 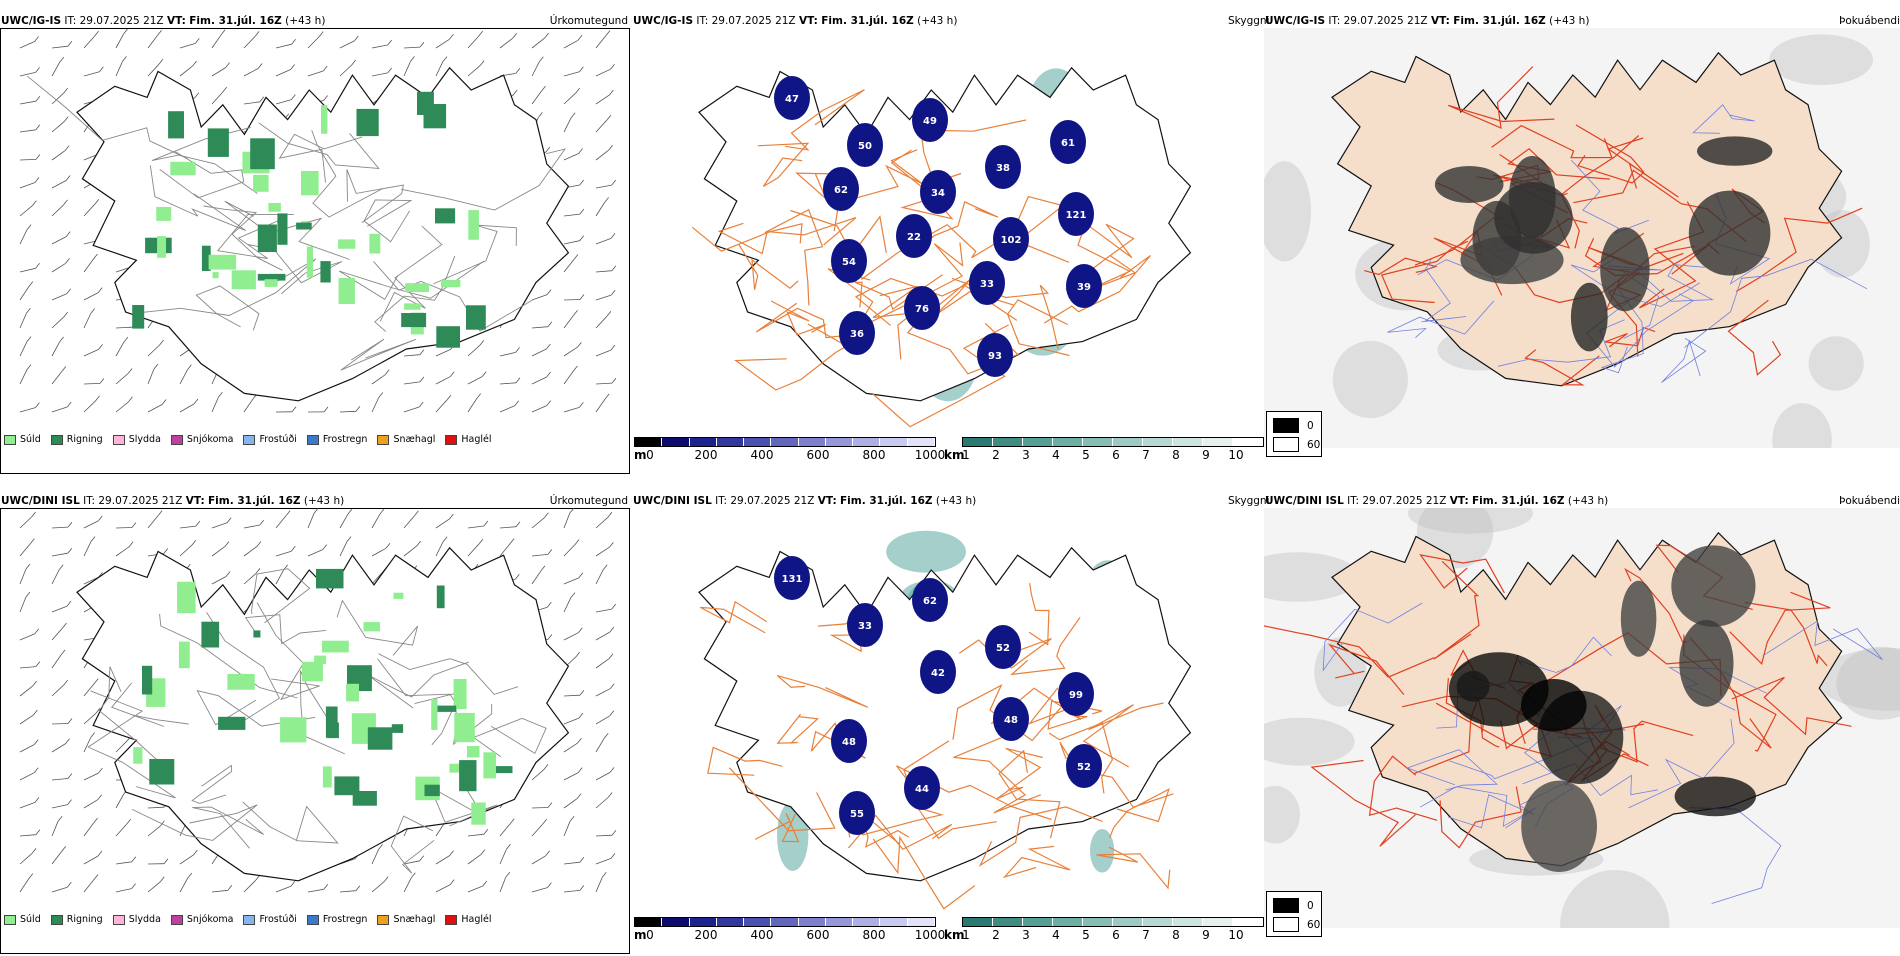 I want to click on tick-label: 800, so click(x=874, y=935).